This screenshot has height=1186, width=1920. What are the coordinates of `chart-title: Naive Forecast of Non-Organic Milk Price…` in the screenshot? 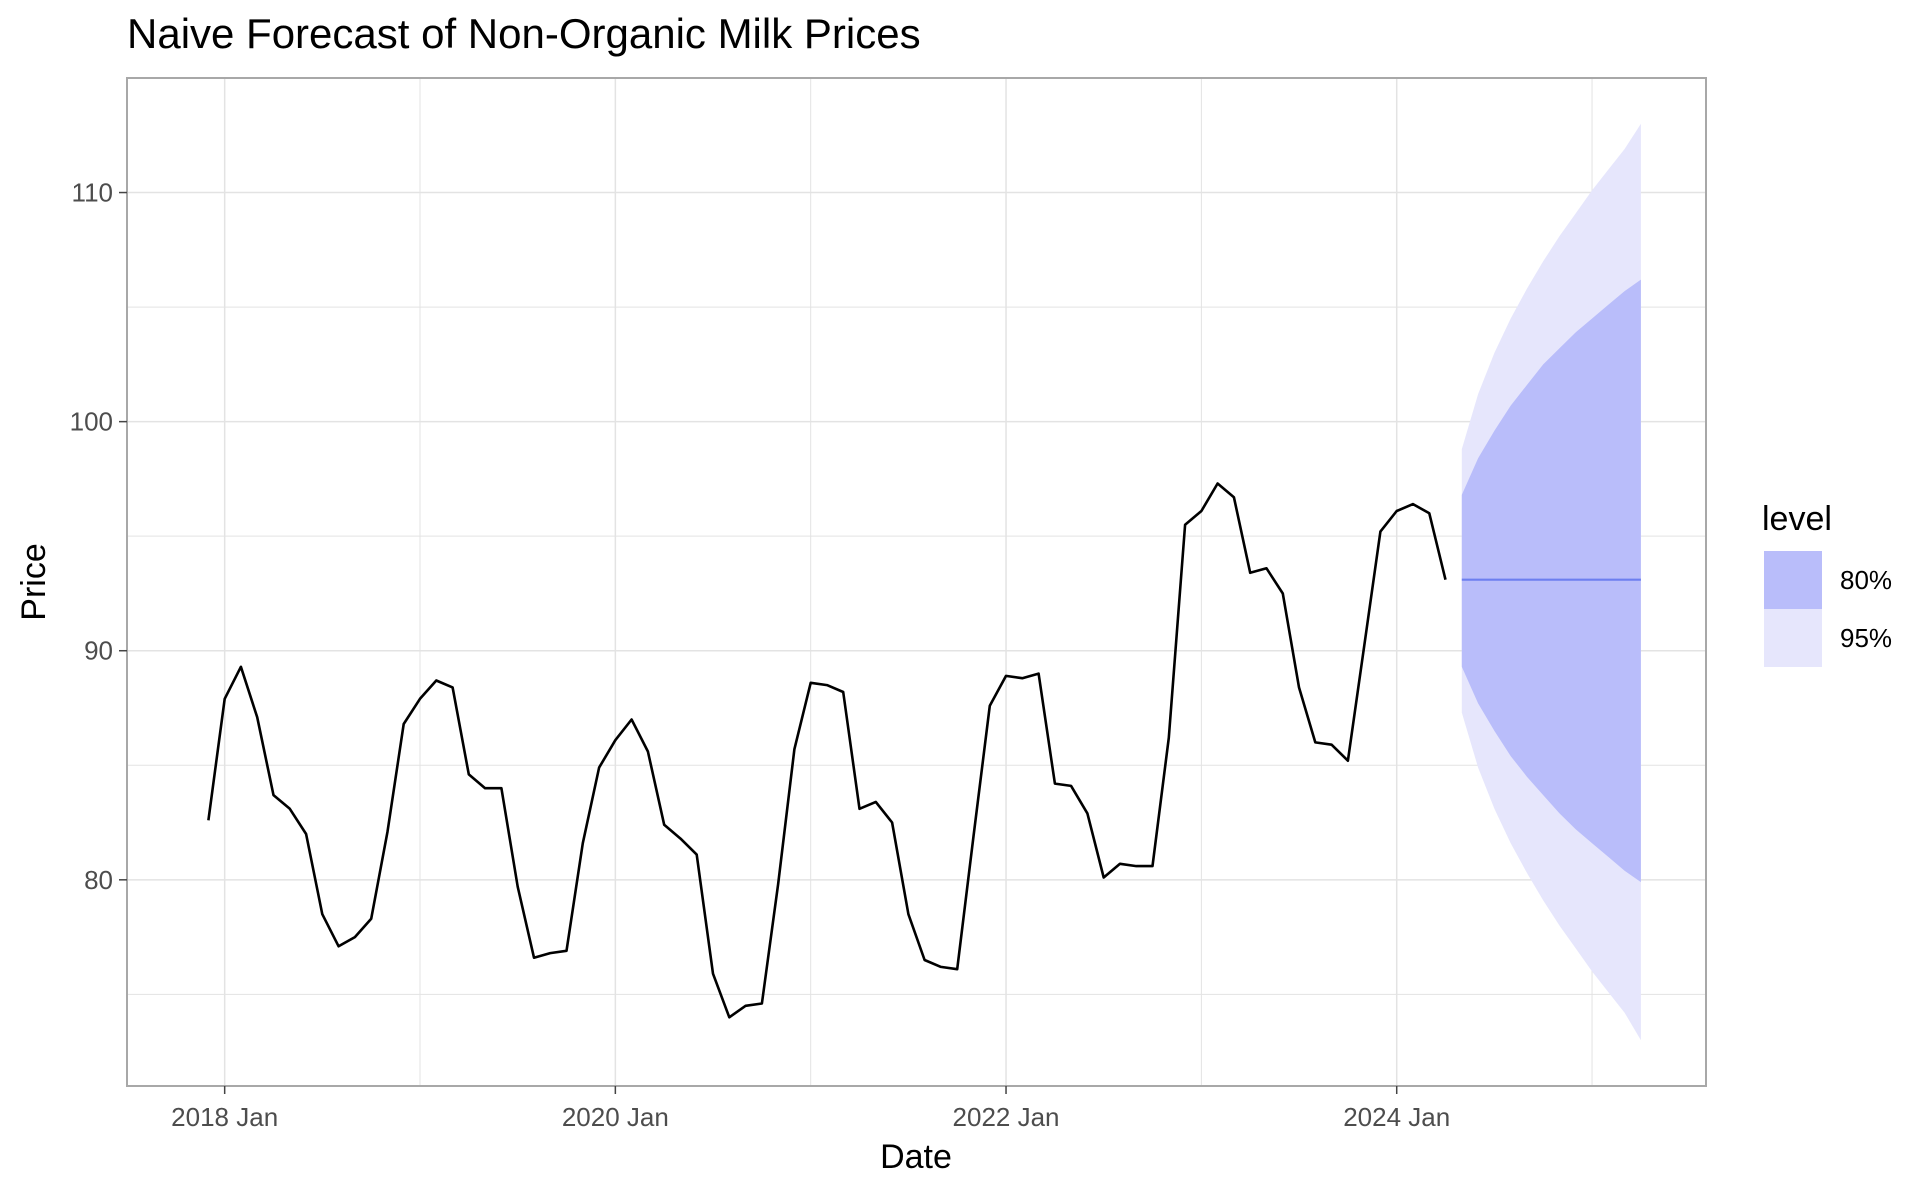 It's located at (524, 33).